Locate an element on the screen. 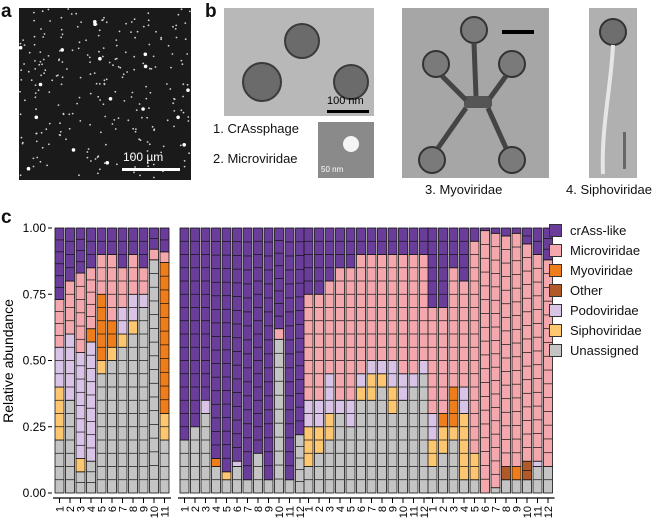 This screenshot has width=667, height=524. legend-item-unassigned: Unassigned is located at coordinates (595, 350).